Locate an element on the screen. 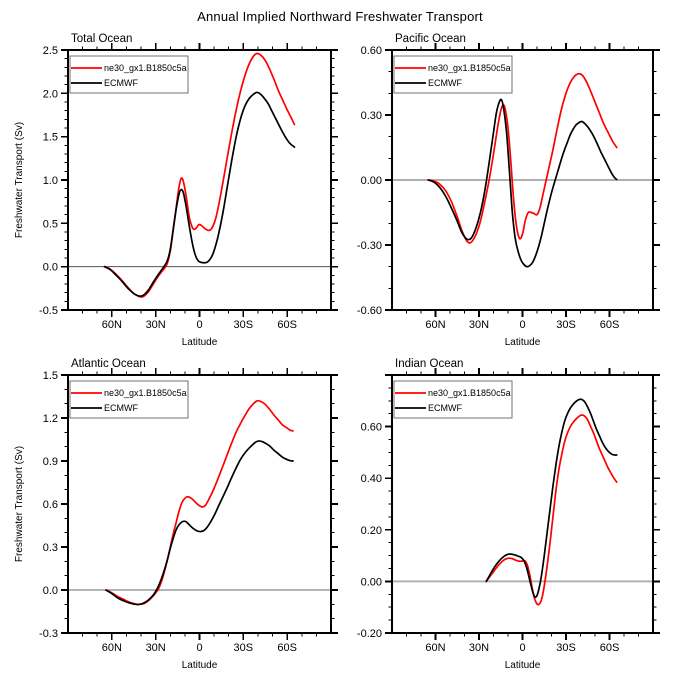 The height and width of the screenshot is (680, 680). y-tick-label: 1.2 is located at coordinates (50, 419).